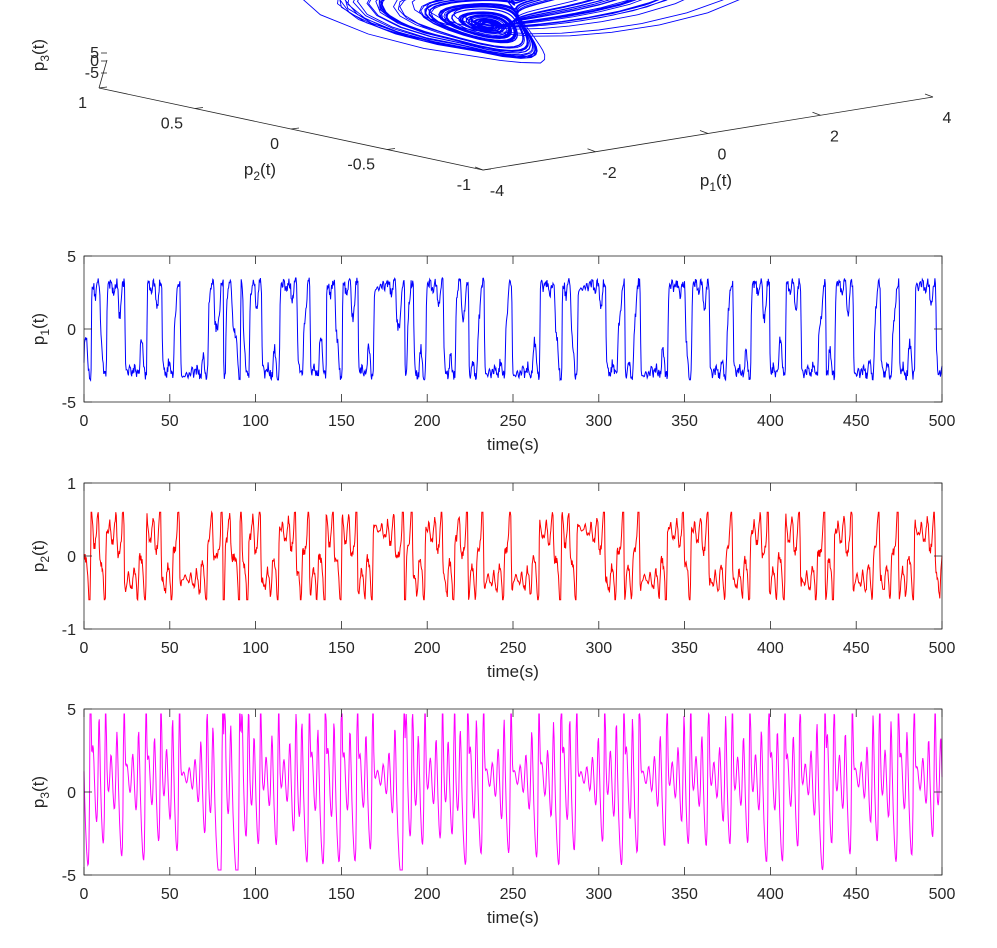  What do you see at coordinates (170, 421) in the screenshot?
I see `p1-xtick-label: 50` at bounding box center [170, 421].